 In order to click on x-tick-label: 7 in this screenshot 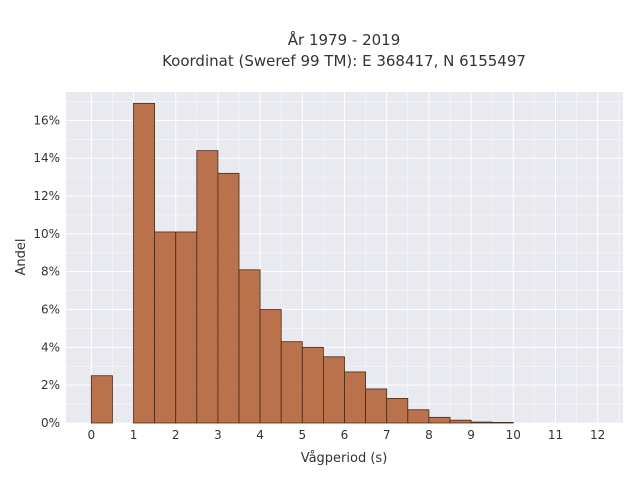, I will do `click(387, 435)`.